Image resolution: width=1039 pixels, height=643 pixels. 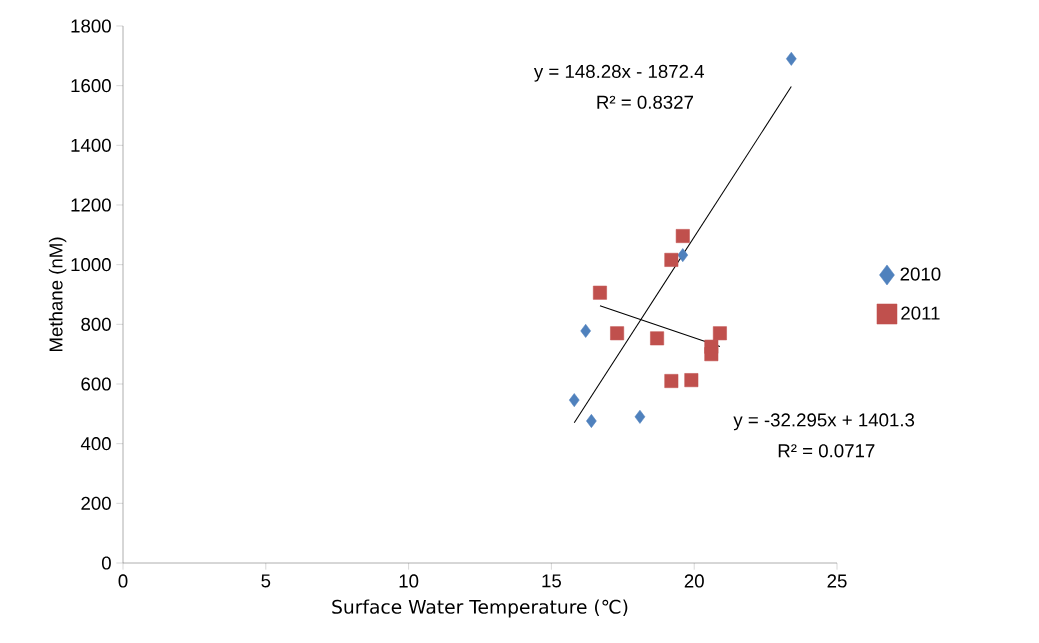 I want to click on y-tick-label: 400, so click(x=95, y=444).